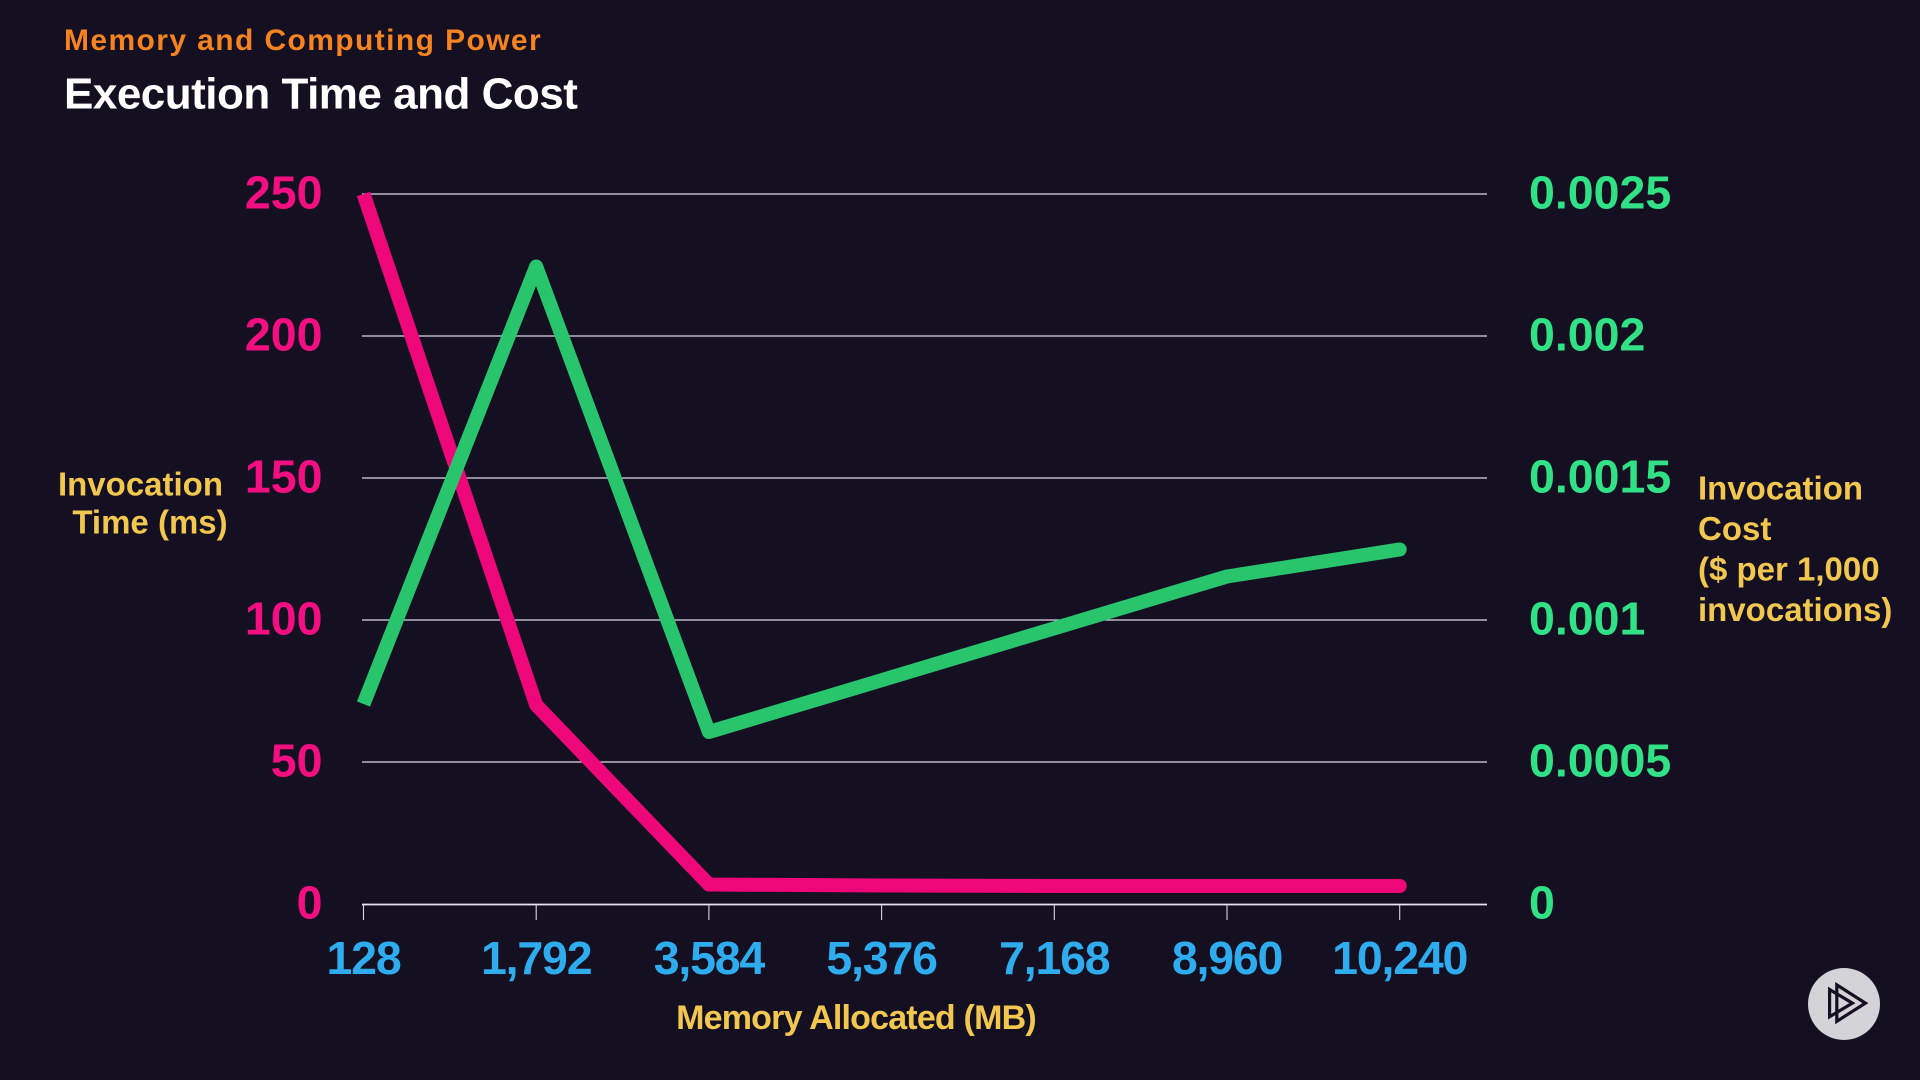 This screenshot has height=1080, width=1920. Describe the element at coordinates (1587, 335) in the screenshot. I see `svg-text: 0.002` at that location.